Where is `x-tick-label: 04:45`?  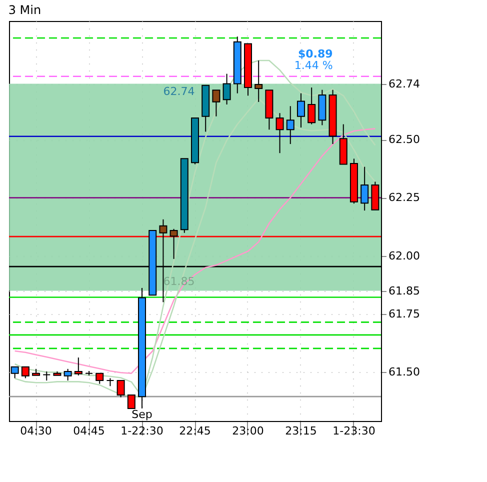
x-tick-label: 04:45 is located at coordinates (89, 431).